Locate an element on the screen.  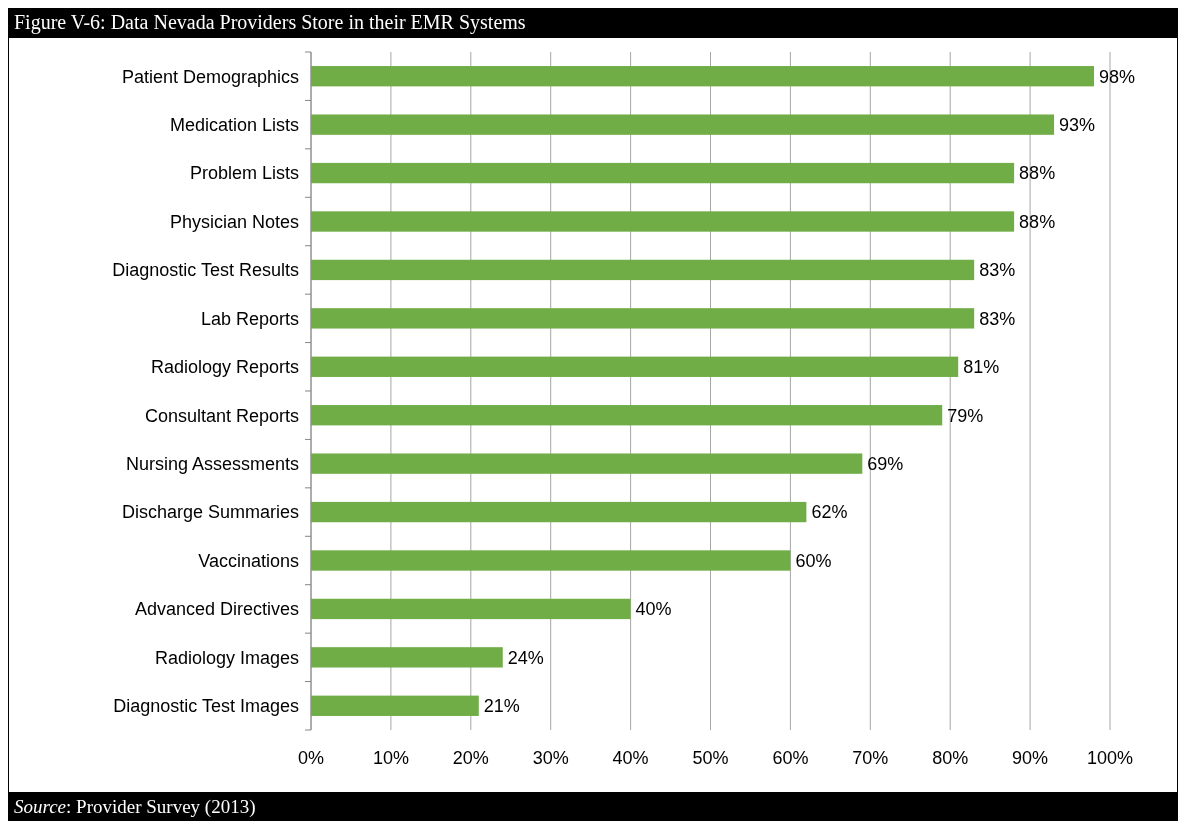
data-label: 81% is located at coordinates (981, 367).